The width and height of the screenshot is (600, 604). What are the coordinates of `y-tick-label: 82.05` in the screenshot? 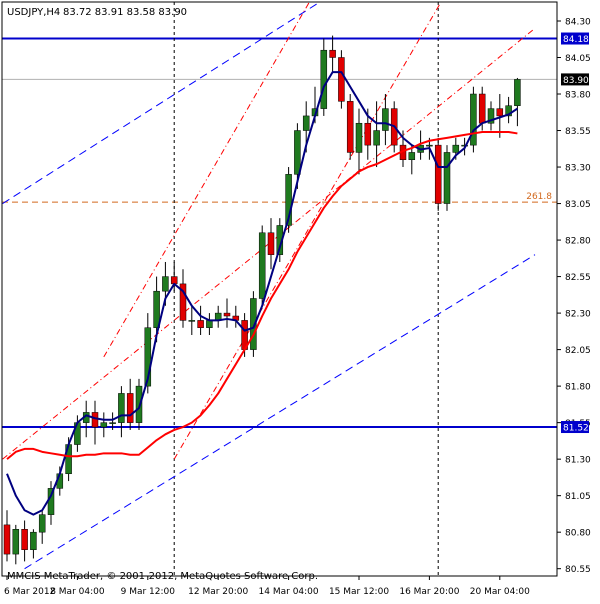 It's located at (578, 351).